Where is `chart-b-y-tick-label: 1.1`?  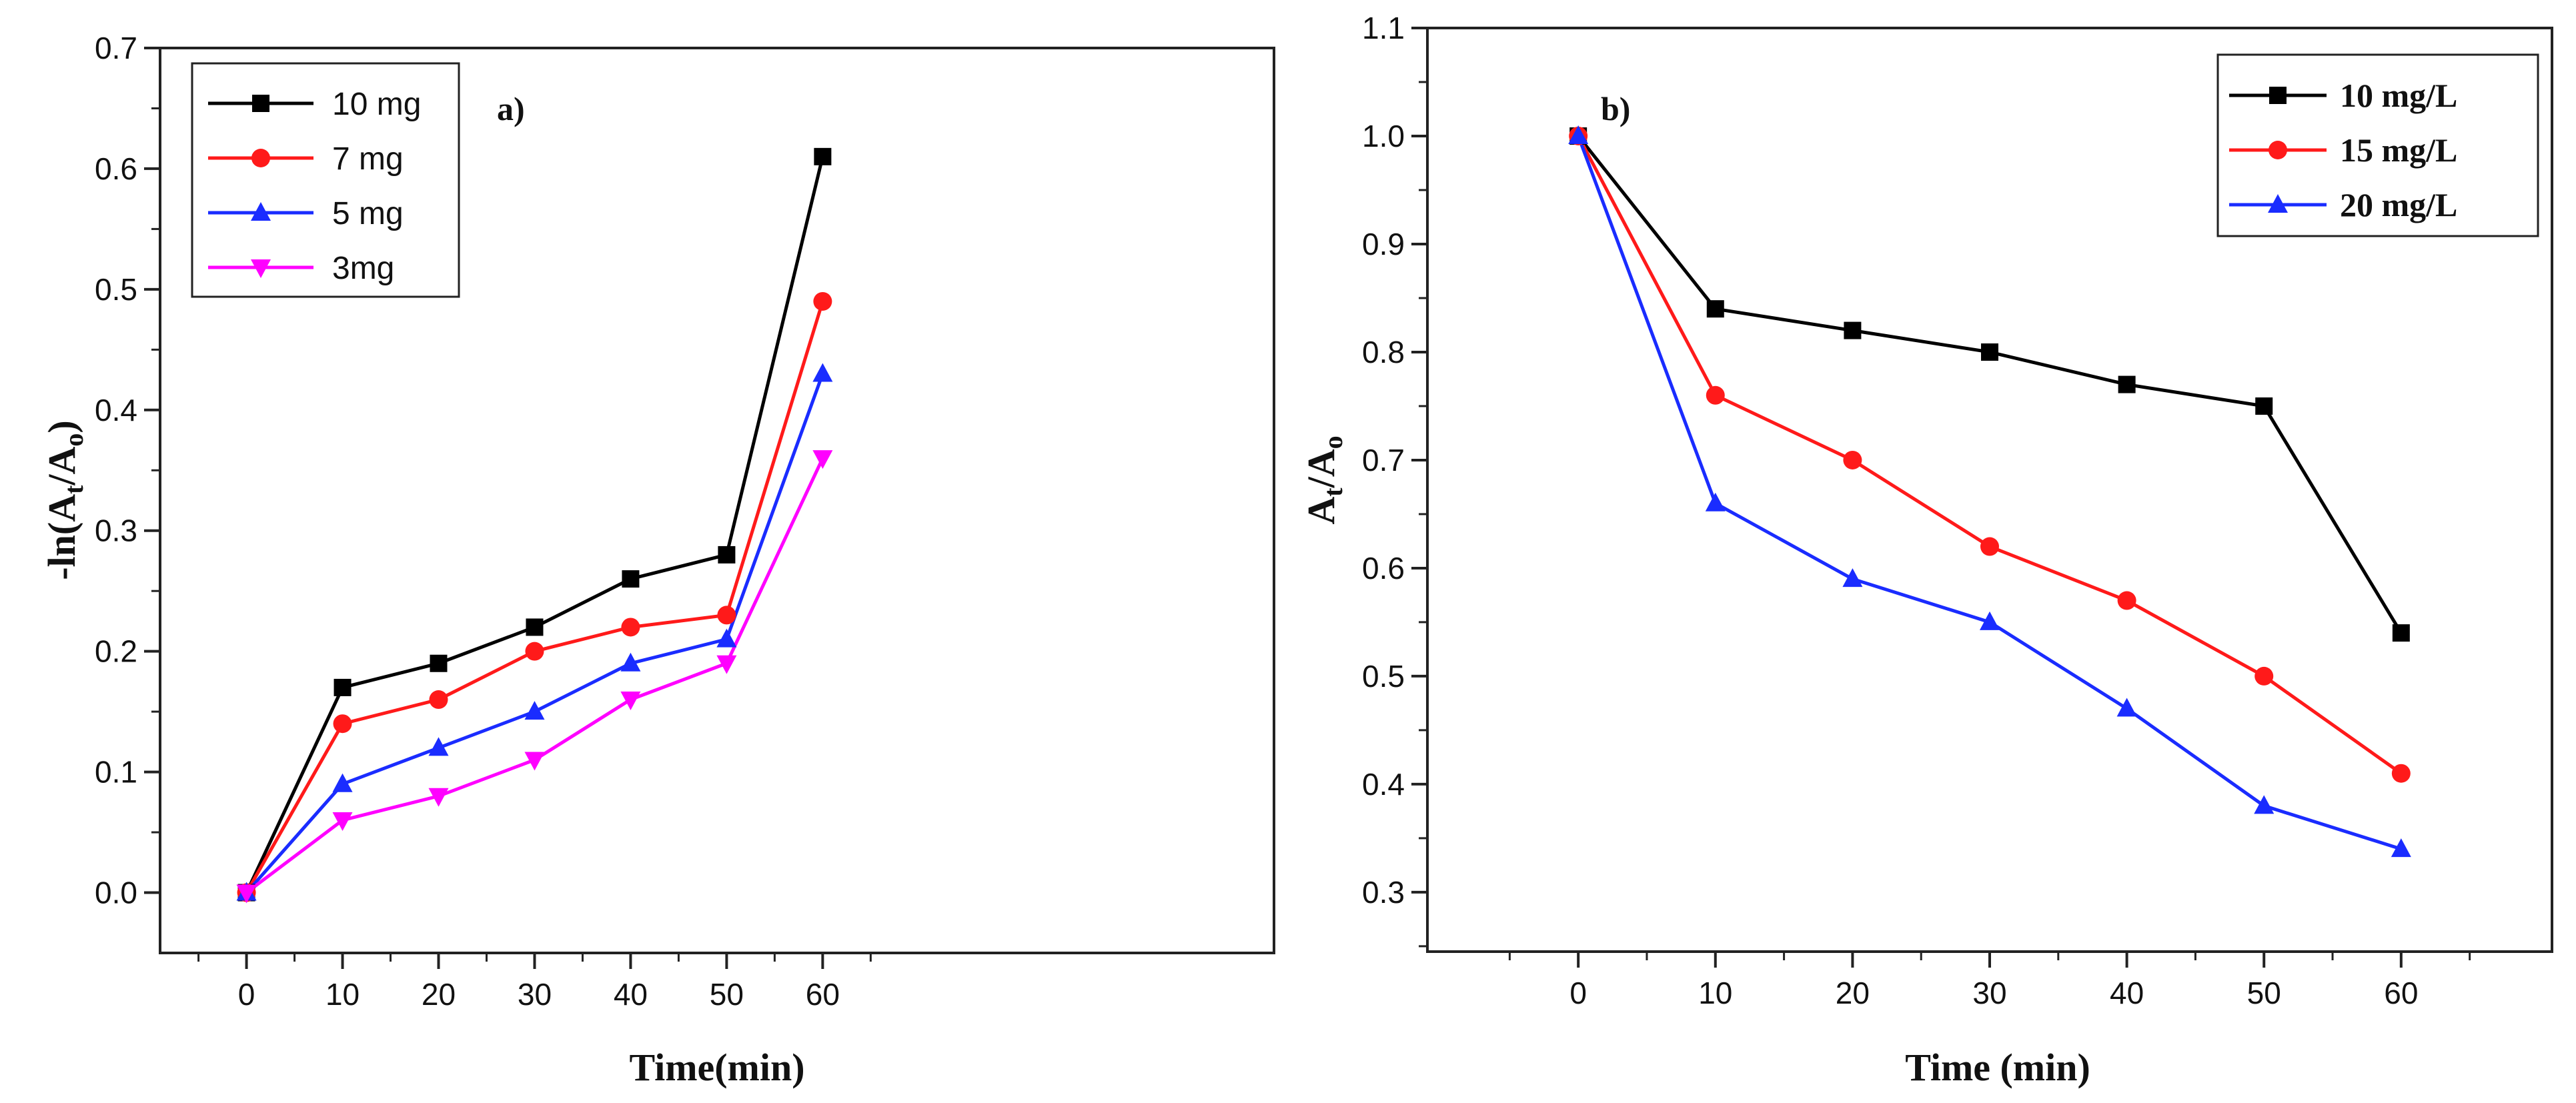
chart-b-y-tick-label: 1.1 is located at coordinates (1383, 28).